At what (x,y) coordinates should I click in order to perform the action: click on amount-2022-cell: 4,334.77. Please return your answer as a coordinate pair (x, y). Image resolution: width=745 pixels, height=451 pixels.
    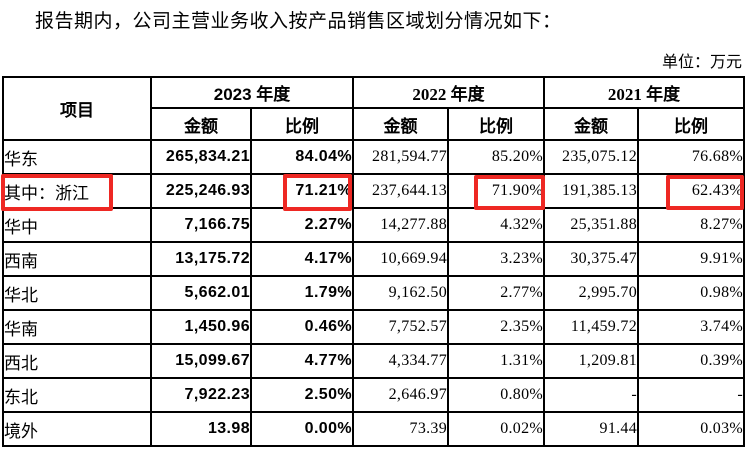
    Looking at the image, I should click on (401, 361).